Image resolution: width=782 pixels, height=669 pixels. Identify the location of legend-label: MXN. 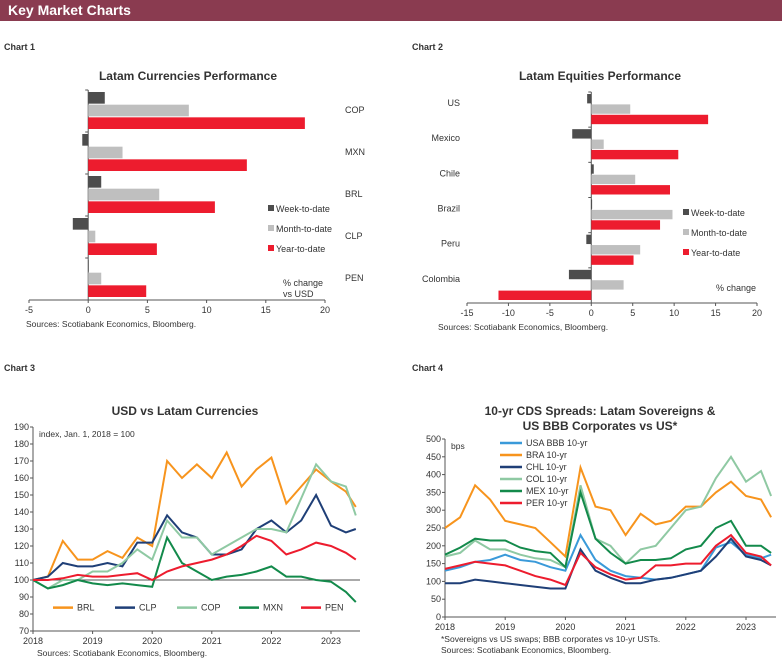
(273, 608).